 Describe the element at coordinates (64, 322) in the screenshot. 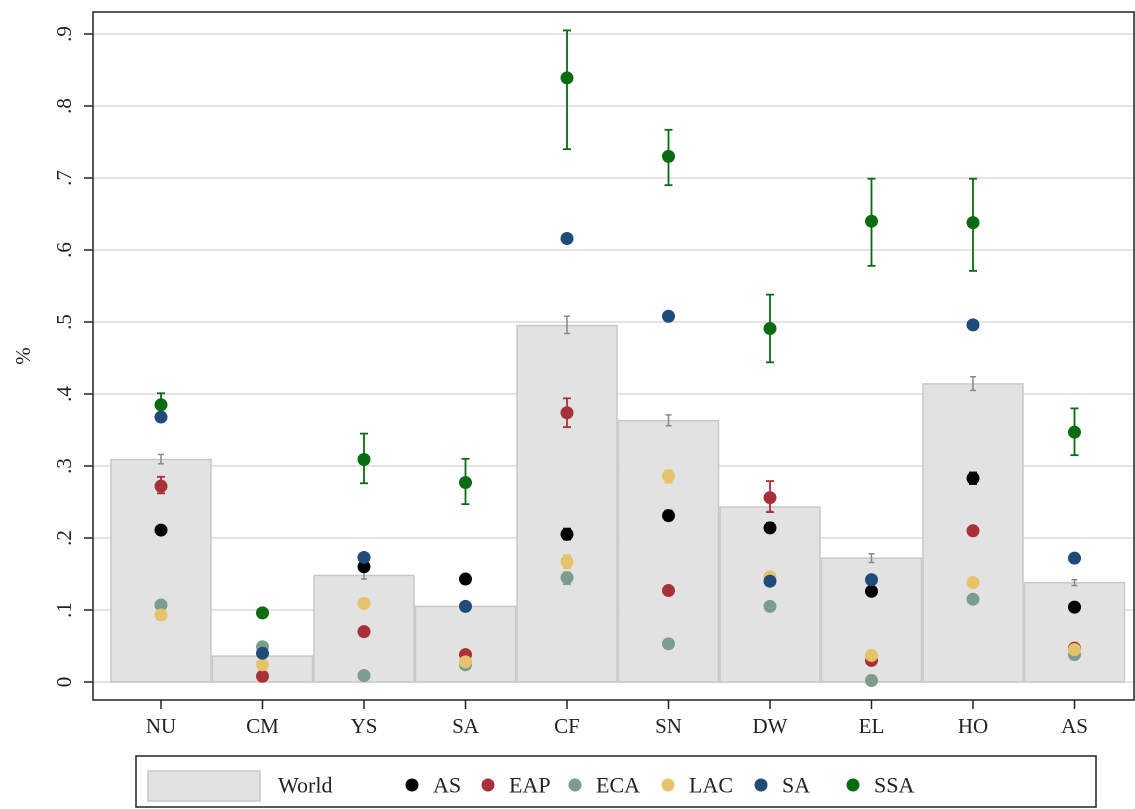

I see `y-tick-label: .5` at that location.